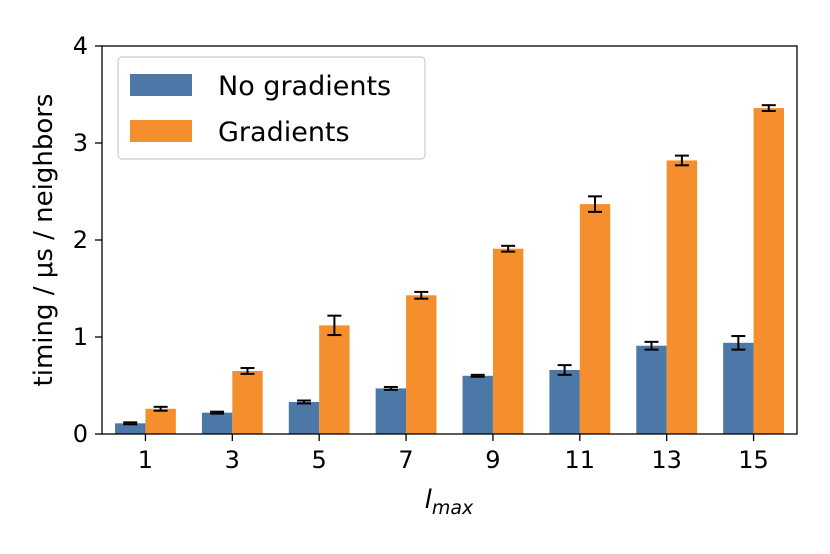  What do you see at coordinates (145, 460) in the screenshot?
I see `x-tick-label-1: 1` at bounding box center [145, 460].